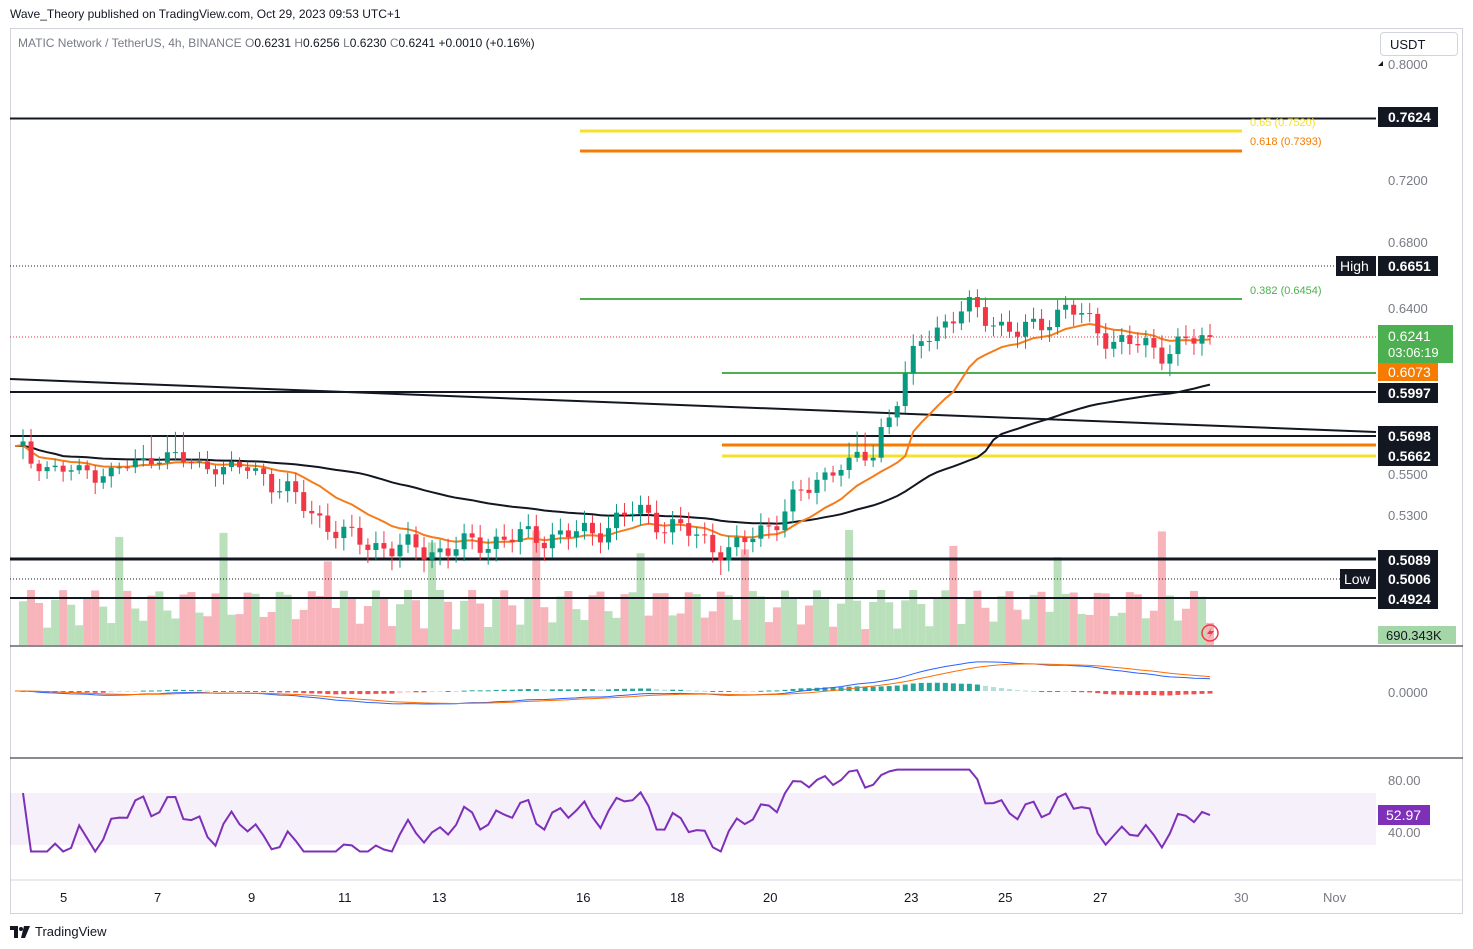  What do you see at coordinates (251, 897) in the screenshot?
I see `time-tick: 9` at bounding box center [251, 897].